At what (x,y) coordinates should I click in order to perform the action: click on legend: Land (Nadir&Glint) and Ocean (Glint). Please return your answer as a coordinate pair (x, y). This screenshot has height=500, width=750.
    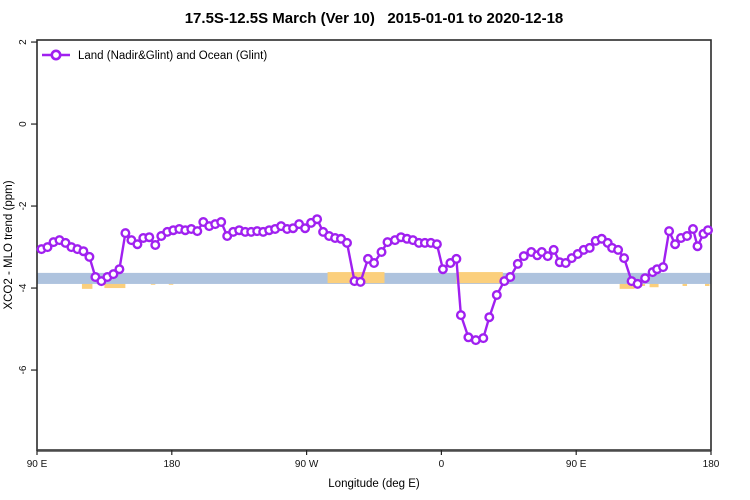
    Looking at the image, I should click on (154, 55).